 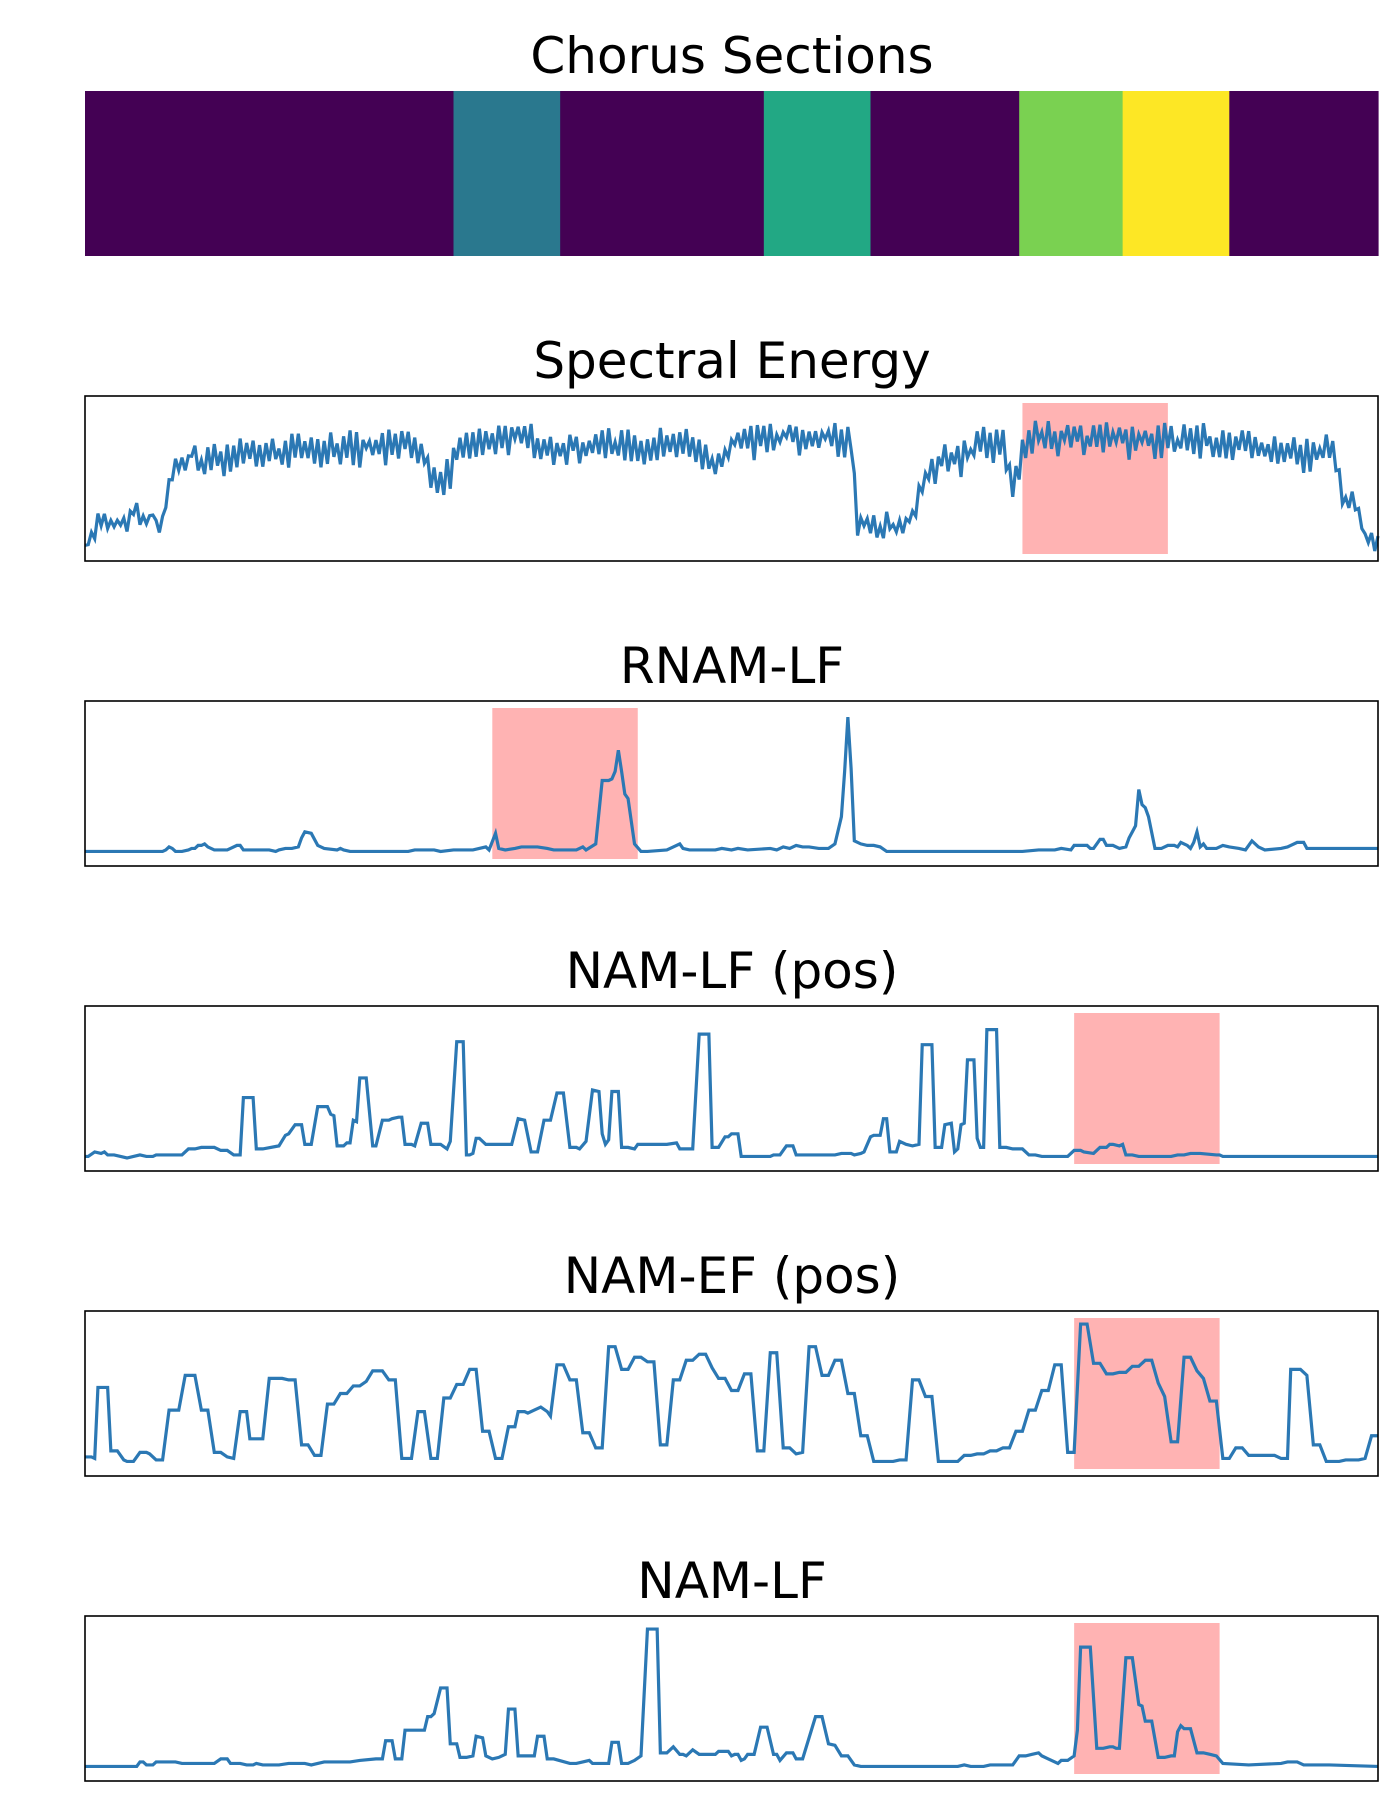 What do you see at coordinates (731, 1581) in the screenshot?
I see `nam-lf-title: NAM-LF` at bounding box center [731, 1581].